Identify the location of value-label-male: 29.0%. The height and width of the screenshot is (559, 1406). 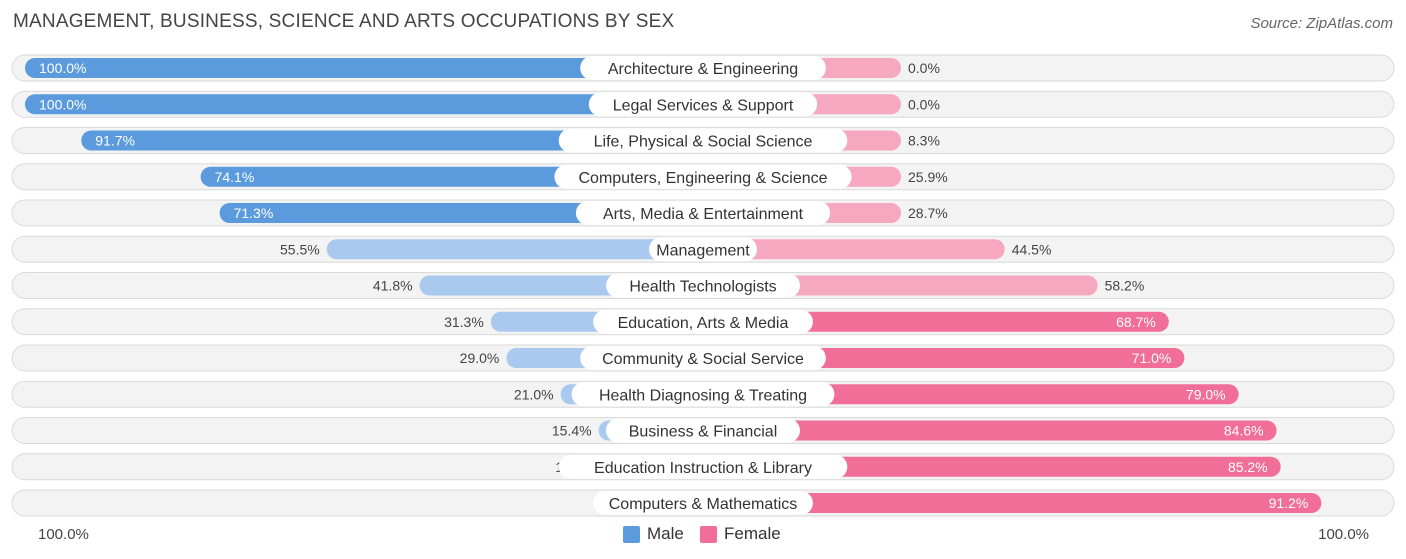
(480, 358).